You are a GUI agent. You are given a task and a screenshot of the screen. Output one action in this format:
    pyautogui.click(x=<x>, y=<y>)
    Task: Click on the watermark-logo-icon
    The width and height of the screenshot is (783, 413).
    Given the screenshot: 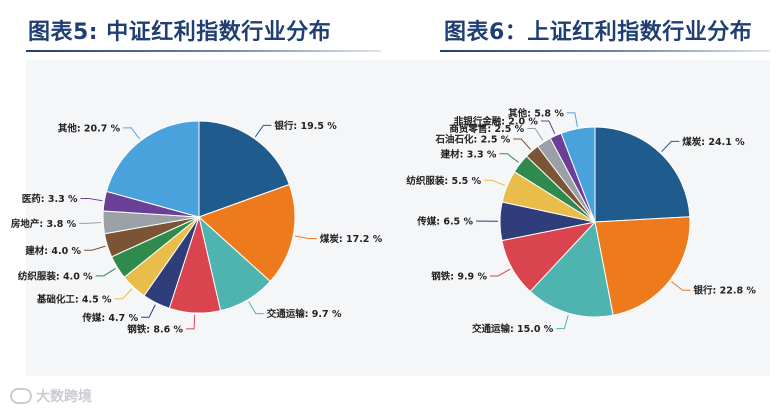 What is the action you would take?
    pyautogui.click(x=21, y=396)
    